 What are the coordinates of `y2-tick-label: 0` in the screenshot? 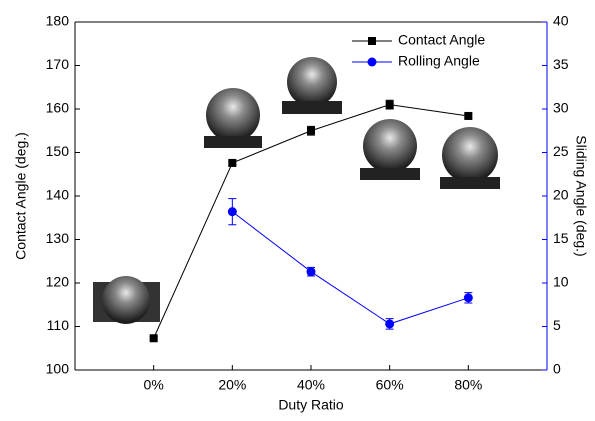 It's located at (557, 369).